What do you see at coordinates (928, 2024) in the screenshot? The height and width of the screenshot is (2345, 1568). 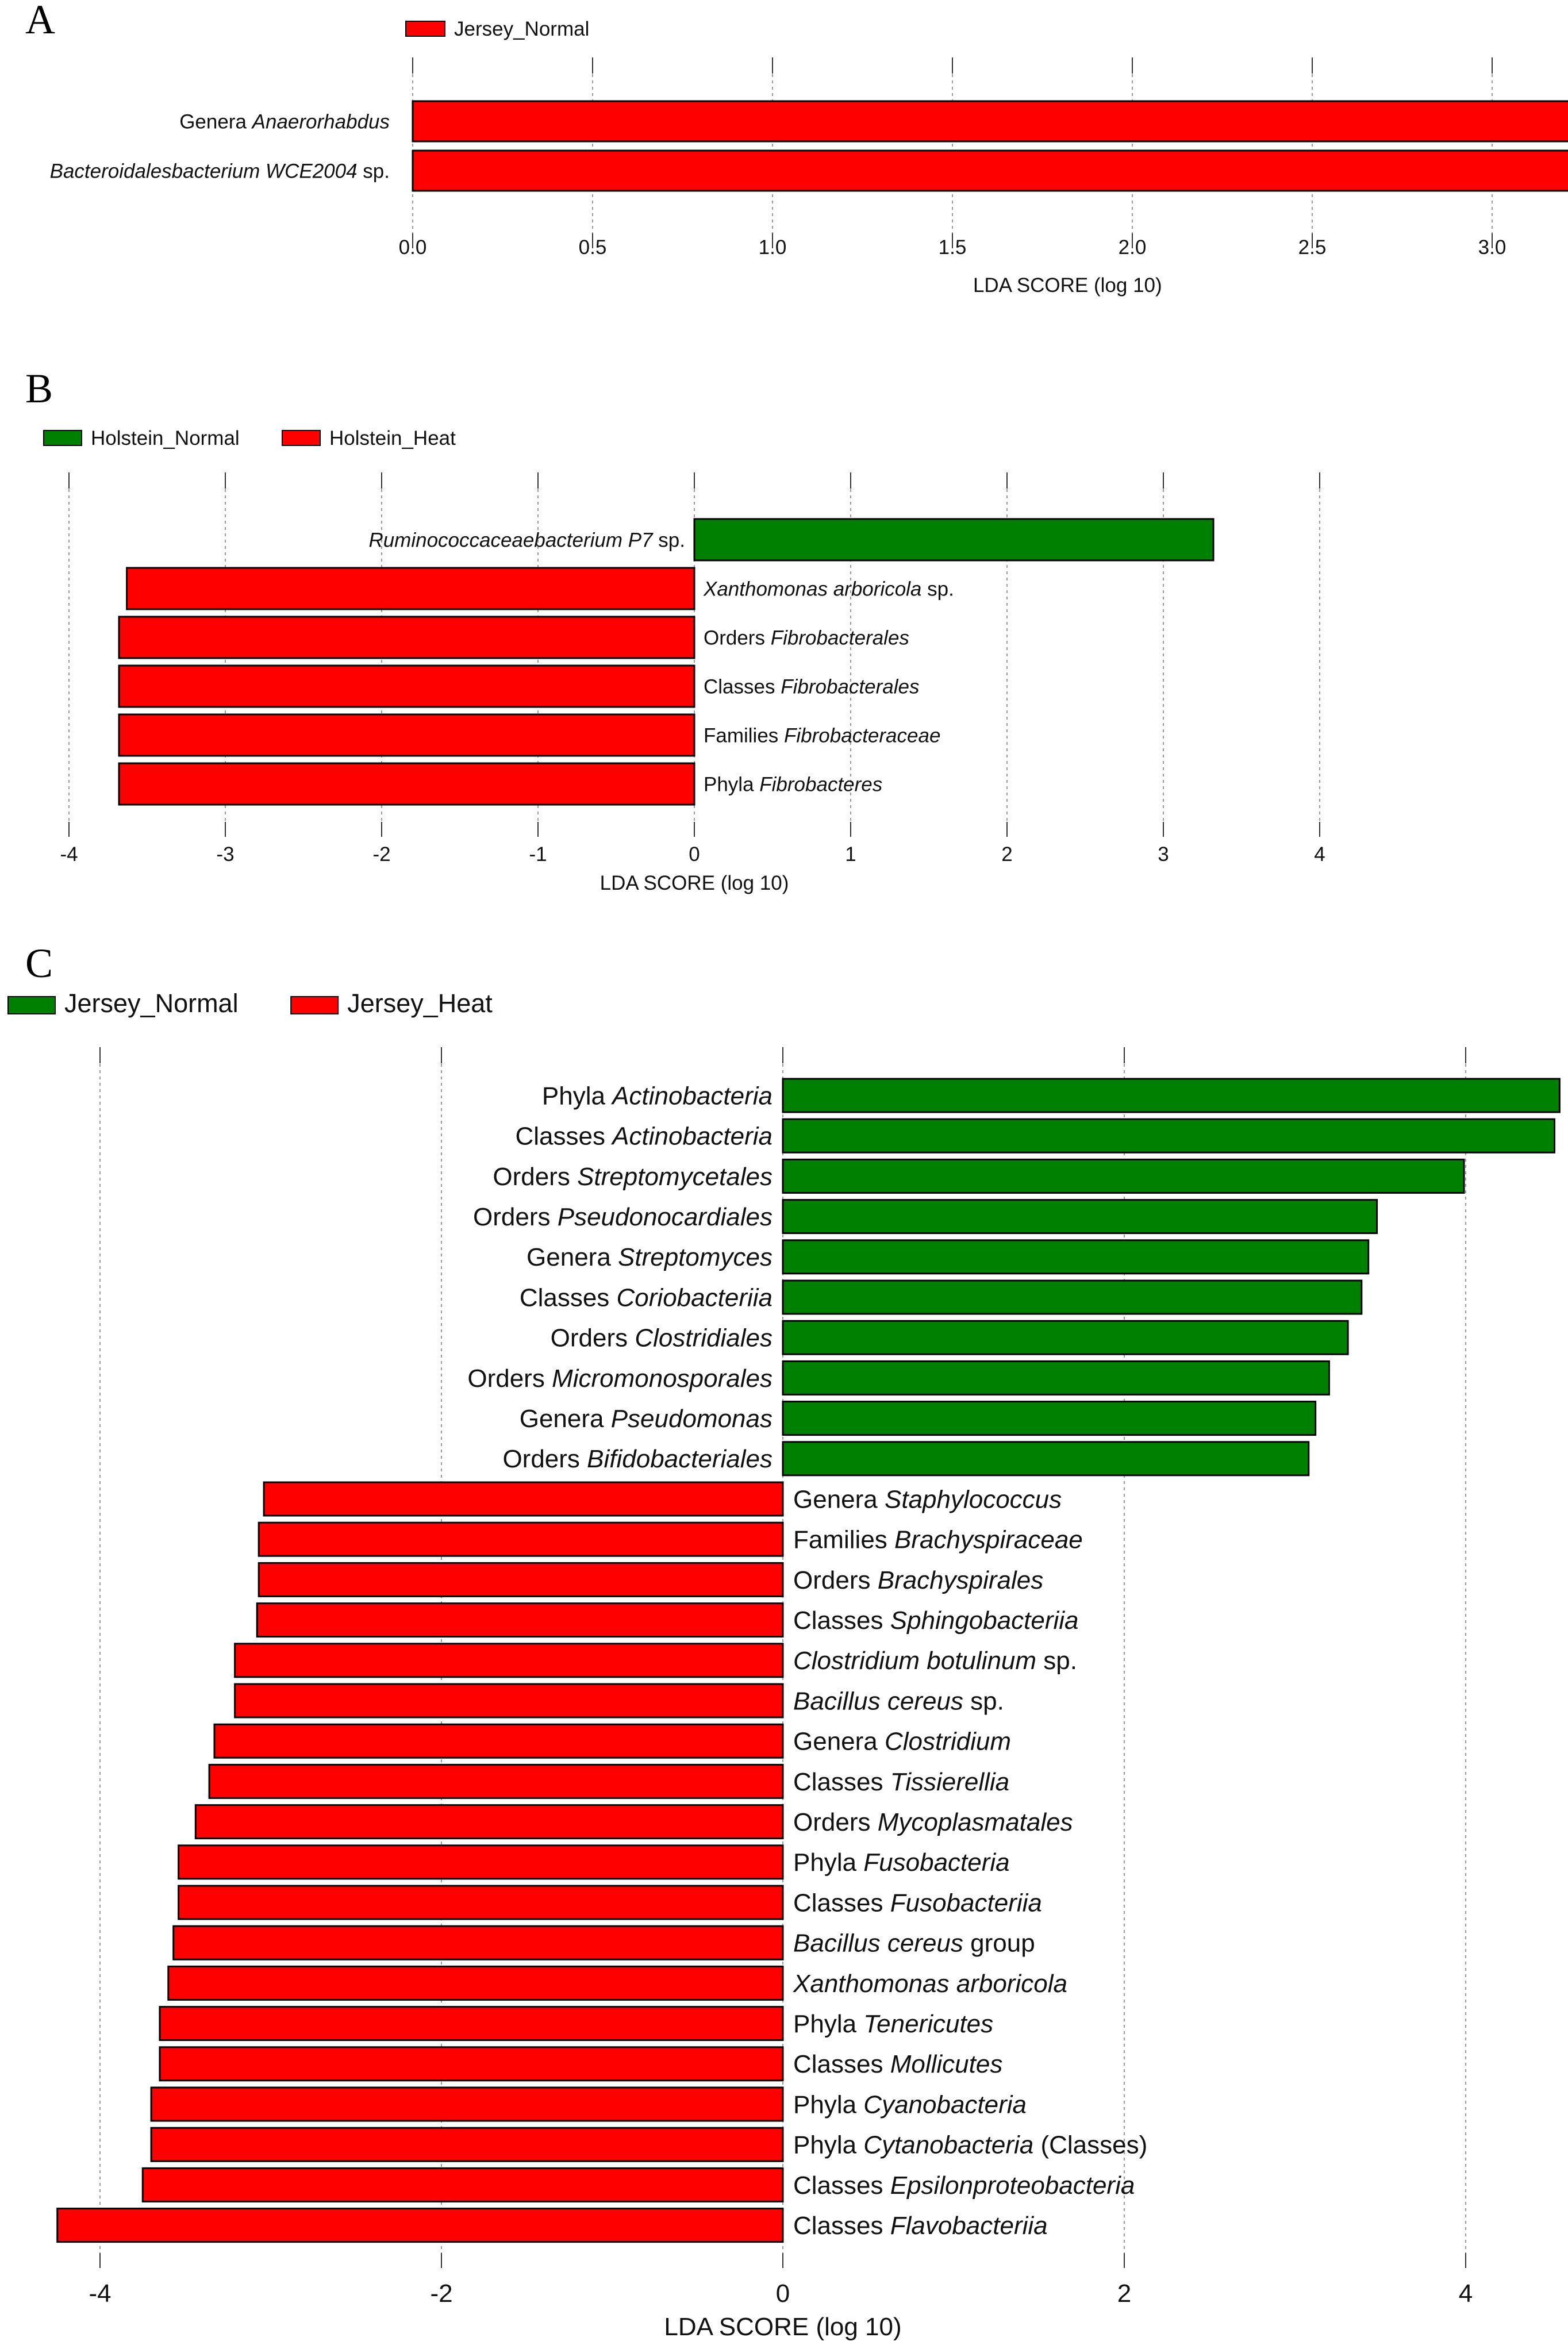 I see `label-part: Tenericutes` at bounding box center [928, 2024].